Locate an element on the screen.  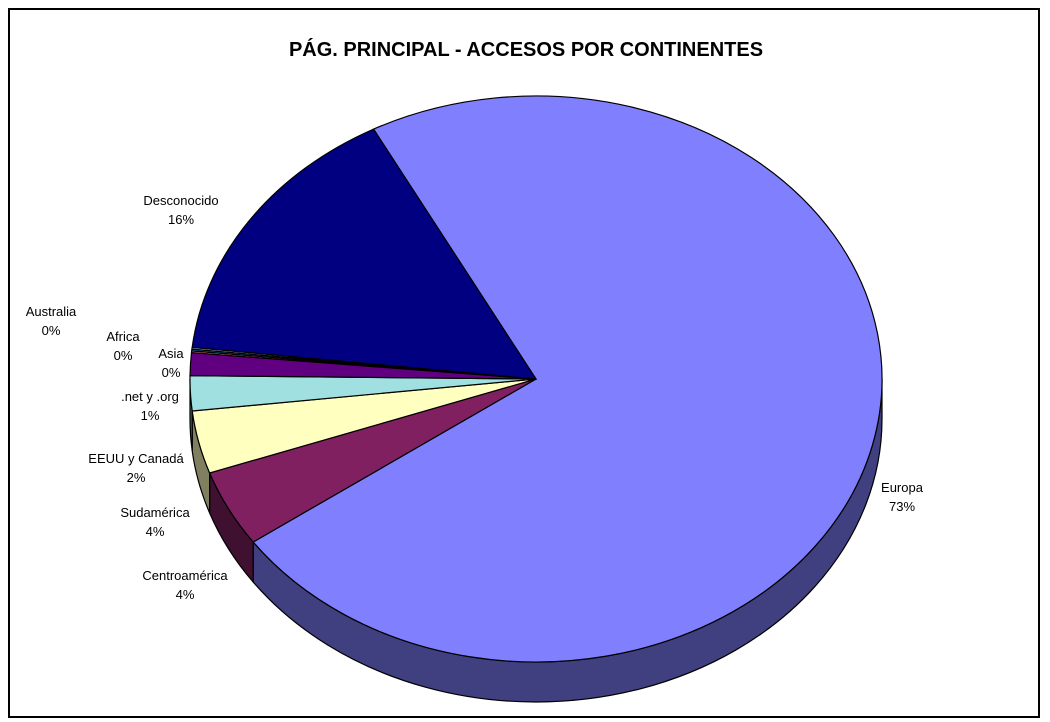
slice-label-0: Europa is located at coordinates (902, 487).